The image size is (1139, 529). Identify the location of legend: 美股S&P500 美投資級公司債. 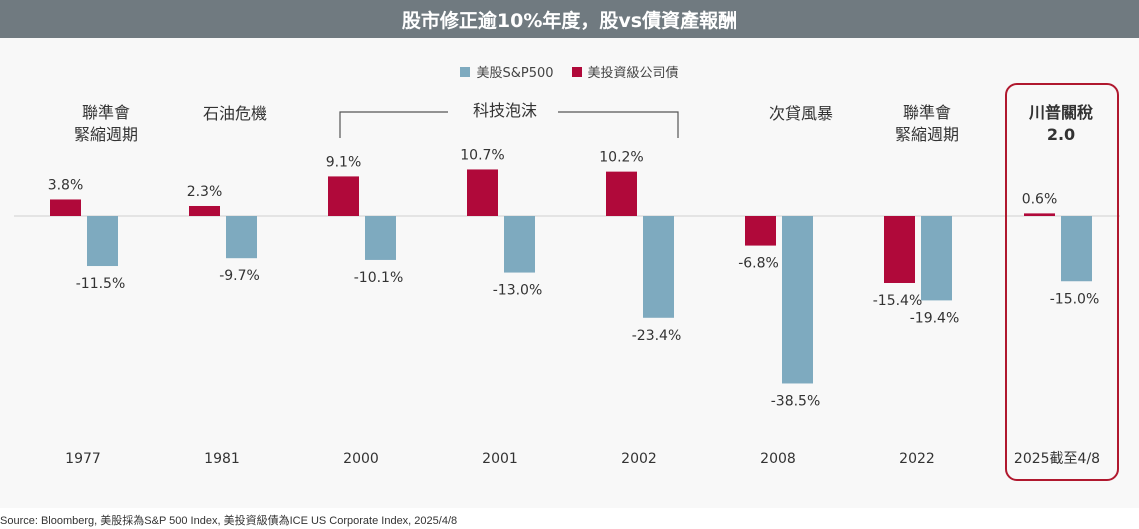
(569, 71).